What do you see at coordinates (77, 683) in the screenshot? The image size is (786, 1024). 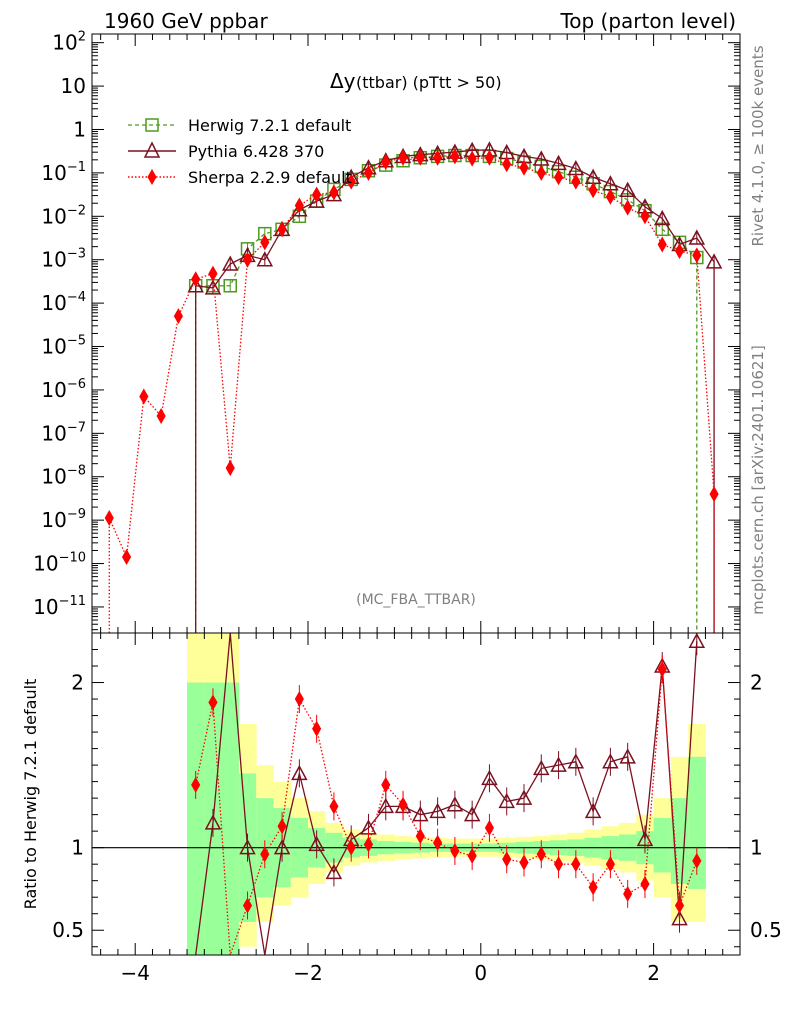 I see `ratio-y-tick-label-left: 2` at bounding box center [77, 683].